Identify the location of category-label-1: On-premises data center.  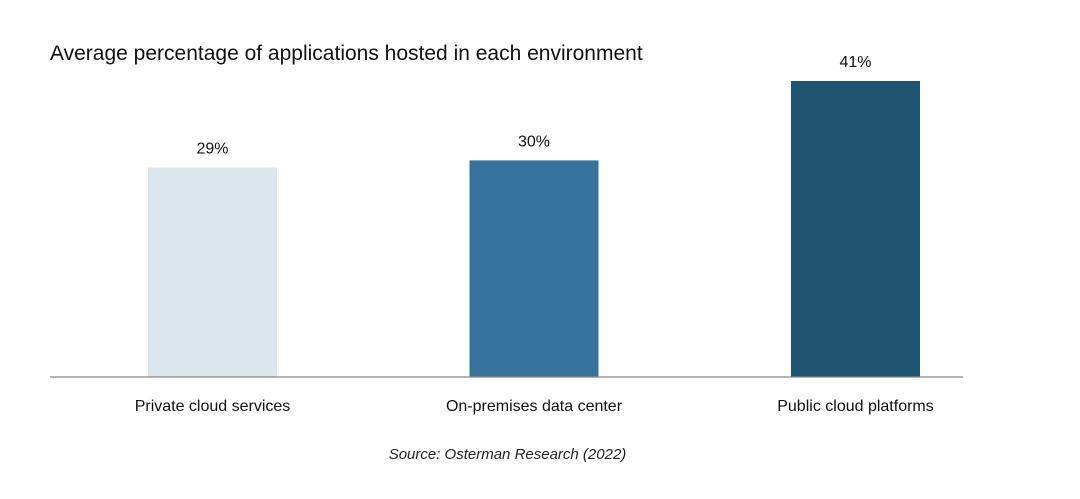
(534, 406).